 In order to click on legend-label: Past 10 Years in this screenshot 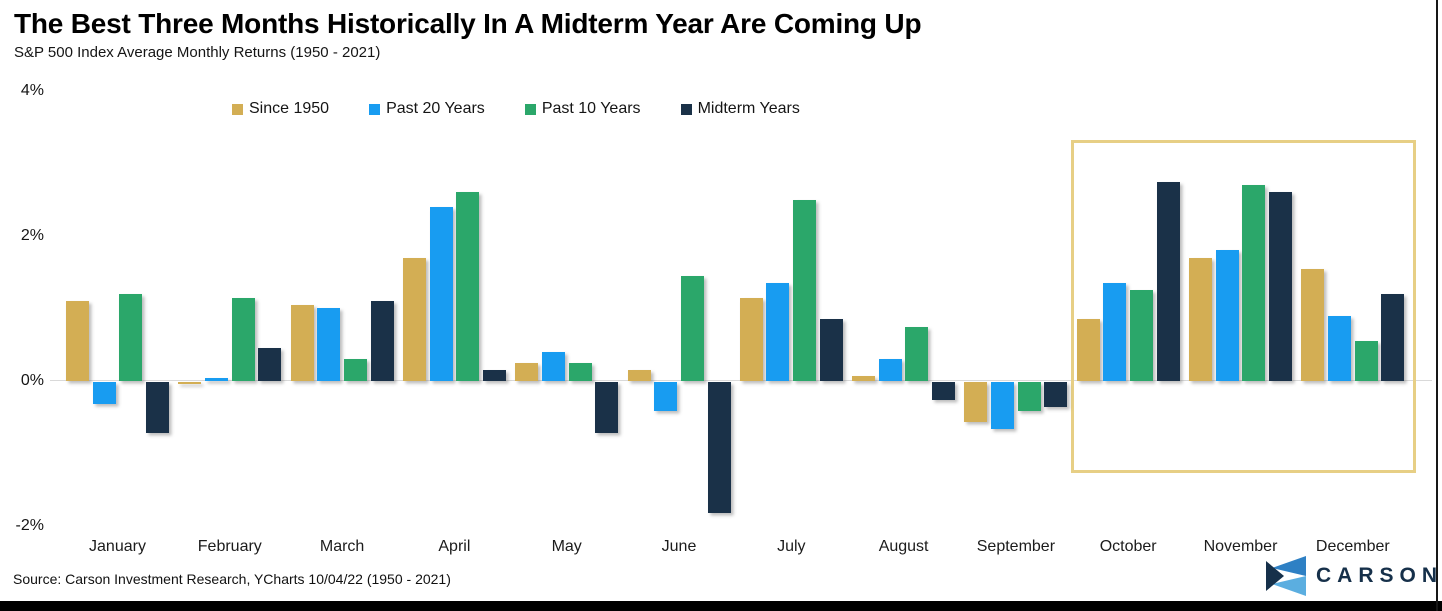, I will do `click(591, 108)`.